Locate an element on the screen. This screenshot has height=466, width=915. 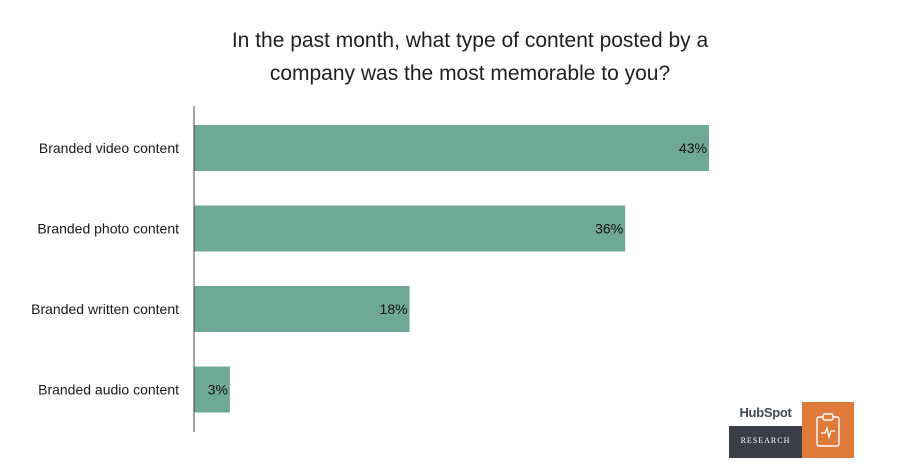
data-label-1: 43% is located at coordinates (693, 148).